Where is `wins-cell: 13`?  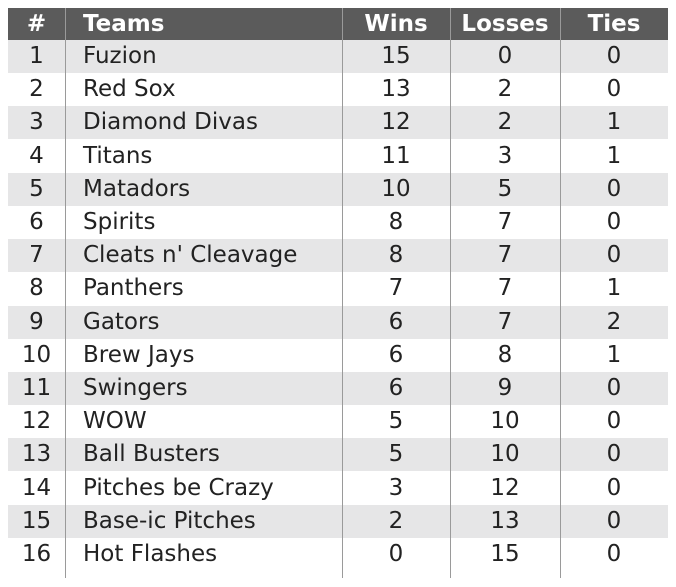 wins-cell: 13 is located at coordinates (396, 89).